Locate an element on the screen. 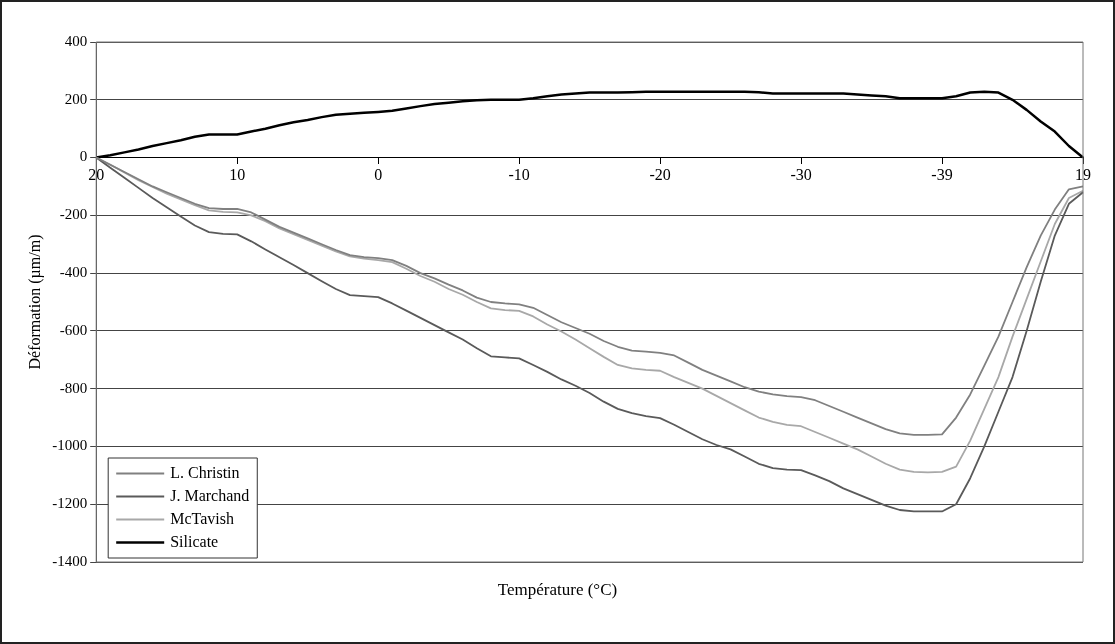 This screenshot has height=644, width=1115. y-tick-label: -600 is located at coordinates (73, 329).